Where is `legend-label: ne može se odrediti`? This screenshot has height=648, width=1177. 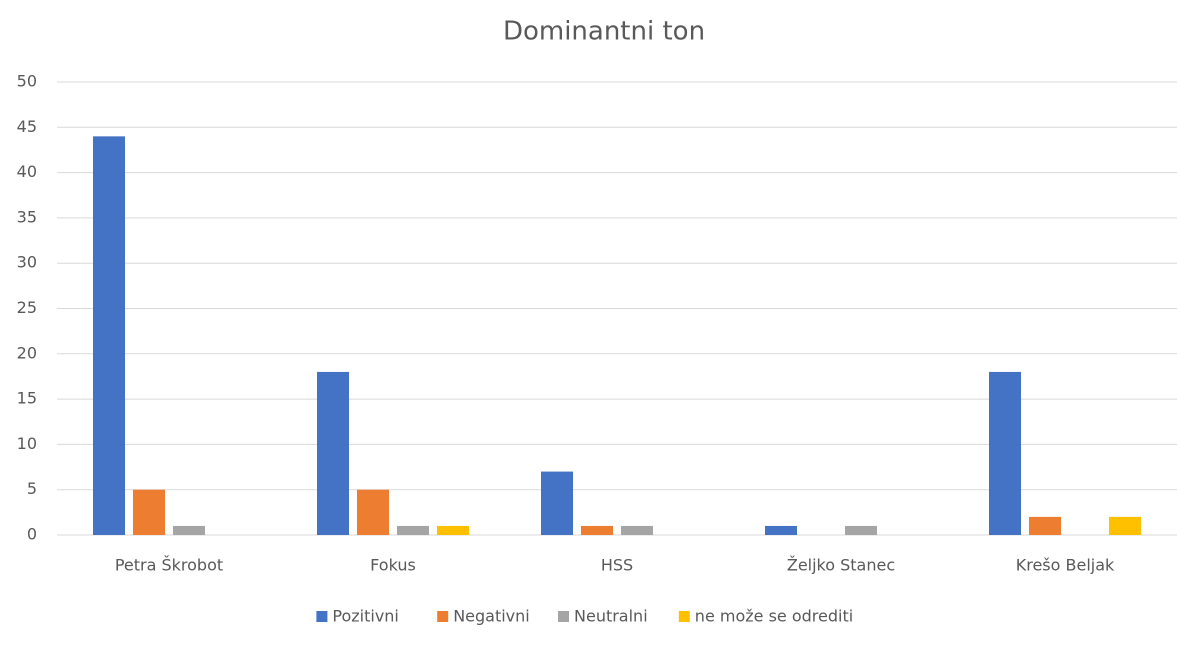 legend-label: ne može se odrediti is located at coordinates (774, 616).